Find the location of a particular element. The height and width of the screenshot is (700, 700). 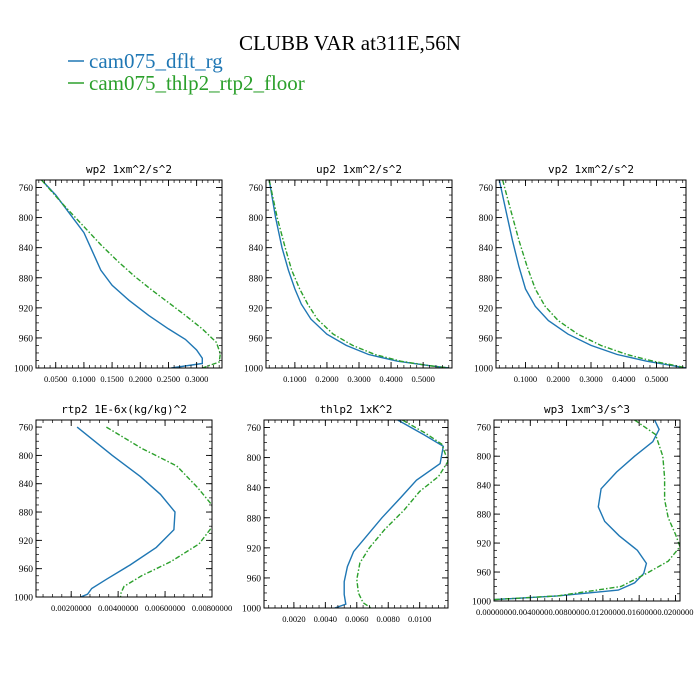

x-tick-label: 0.0040 is located at coordinates (325, 619).